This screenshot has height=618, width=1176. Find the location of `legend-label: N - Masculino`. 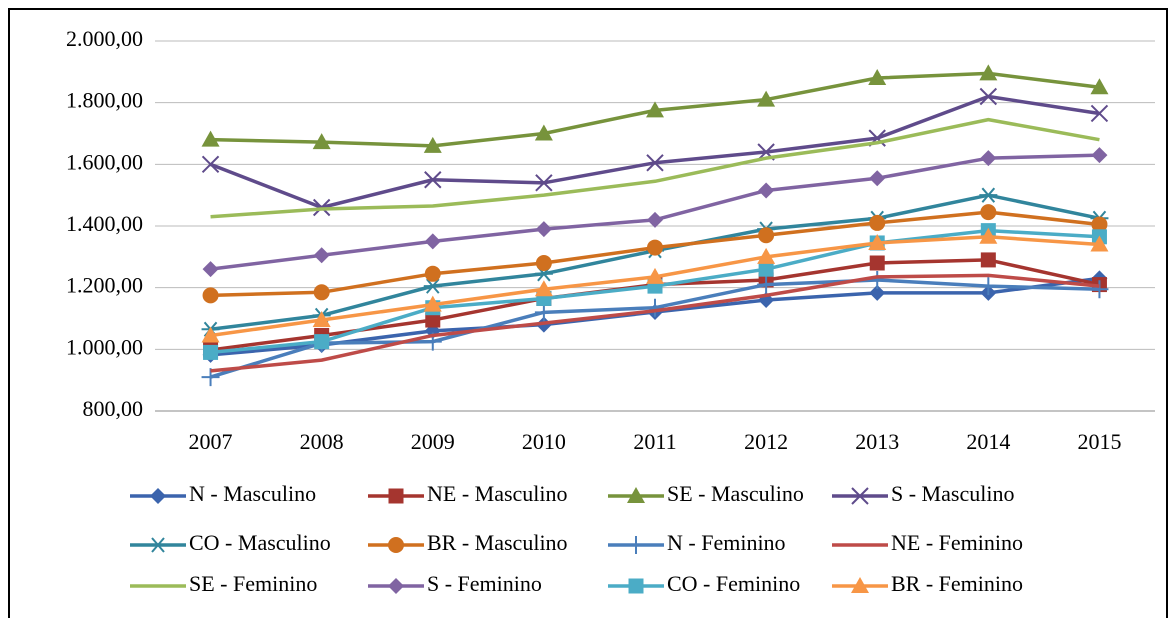

legend-label: N - Masculino is located at coordinates (252, 493).